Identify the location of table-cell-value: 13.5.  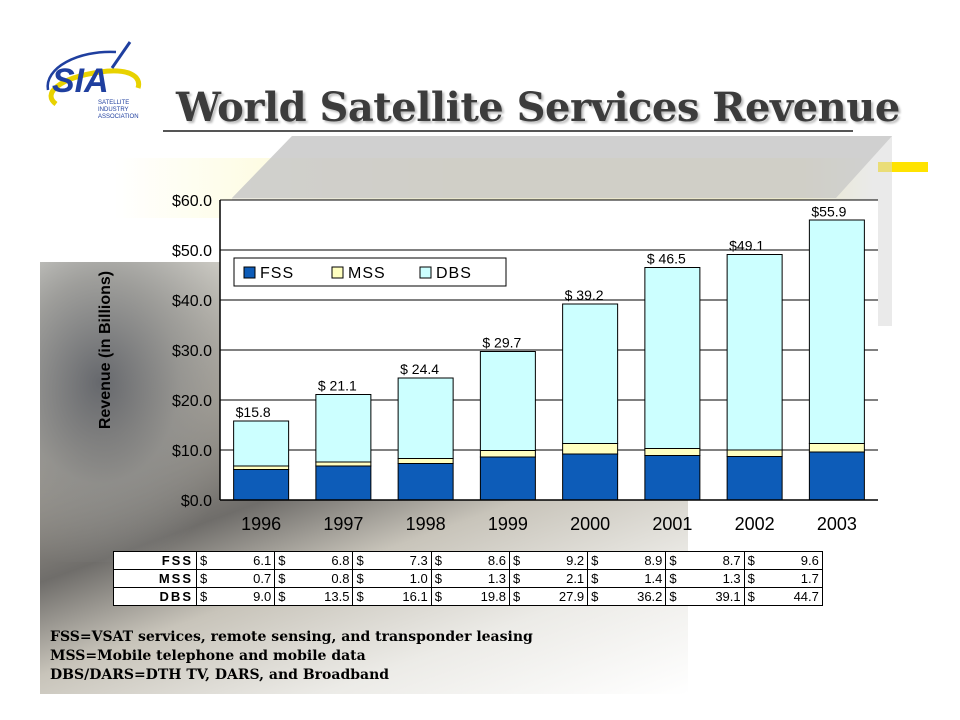
(321, 596).